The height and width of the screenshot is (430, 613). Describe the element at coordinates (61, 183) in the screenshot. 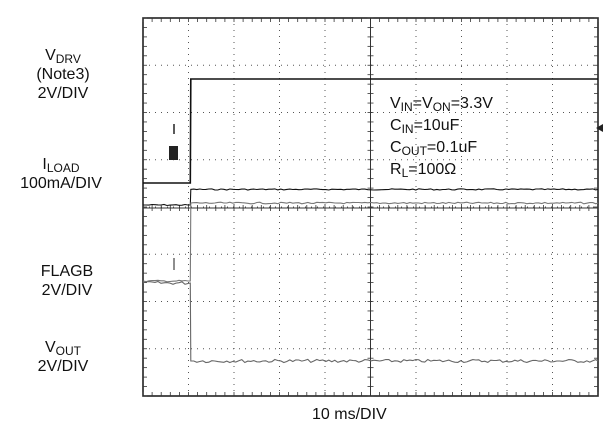

I see `iload-scale: 100mA/DIV` at that location.